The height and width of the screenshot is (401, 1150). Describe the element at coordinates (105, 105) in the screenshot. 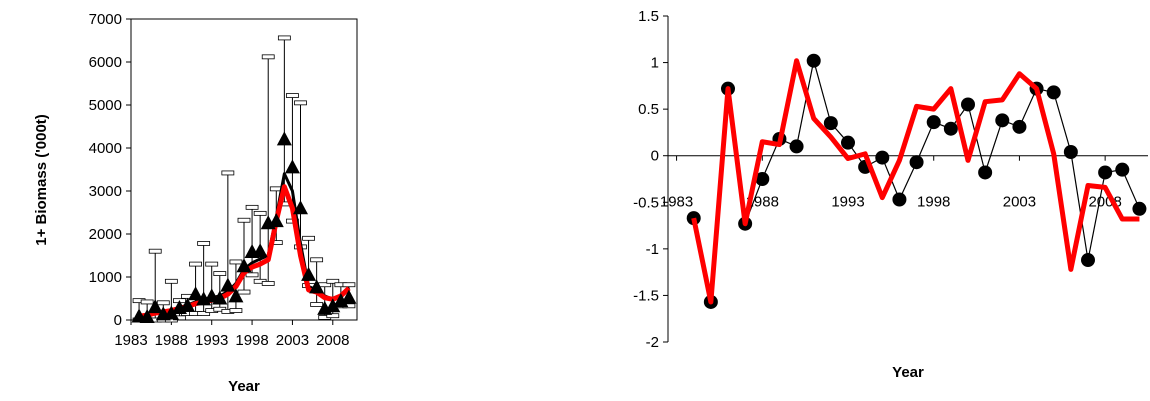

I see `left-y-tick-label: 5000` at that location.